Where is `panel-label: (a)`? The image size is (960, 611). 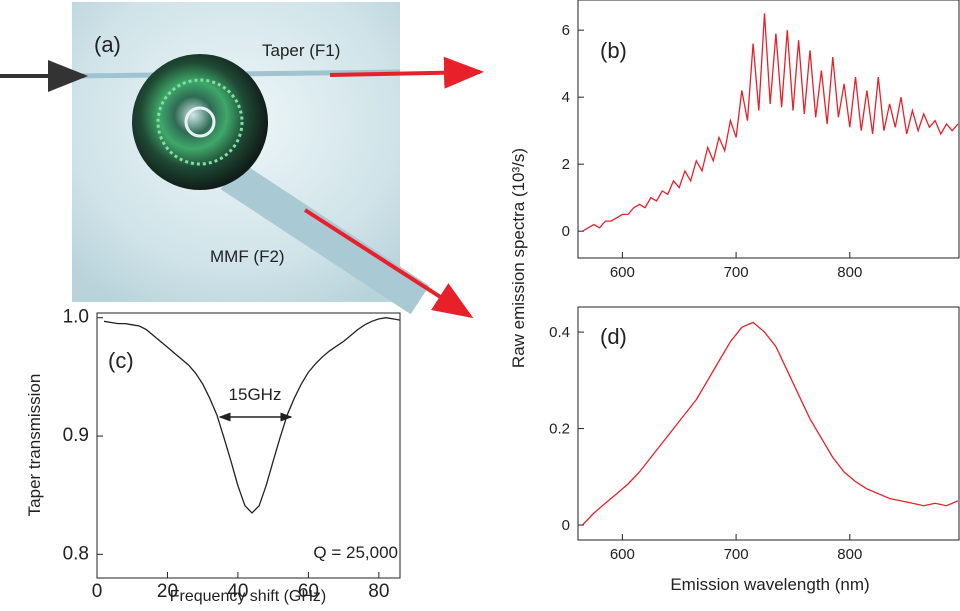
panel-label: (a) is located at coordinates (107, 44).